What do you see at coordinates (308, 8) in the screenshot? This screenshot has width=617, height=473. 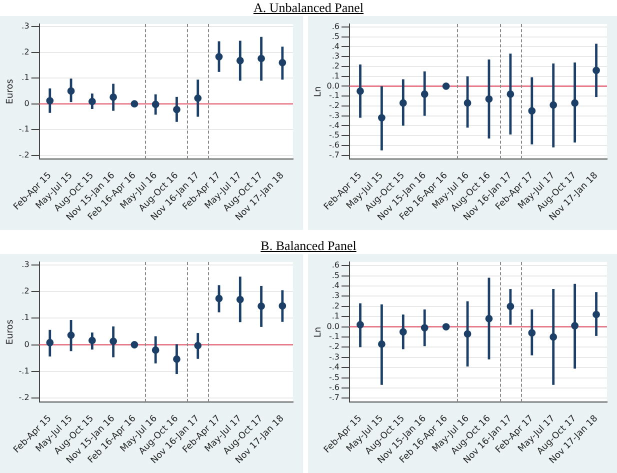 I see `chart-title: A. Unbalanced Panel` at bounding box center [308, 8].